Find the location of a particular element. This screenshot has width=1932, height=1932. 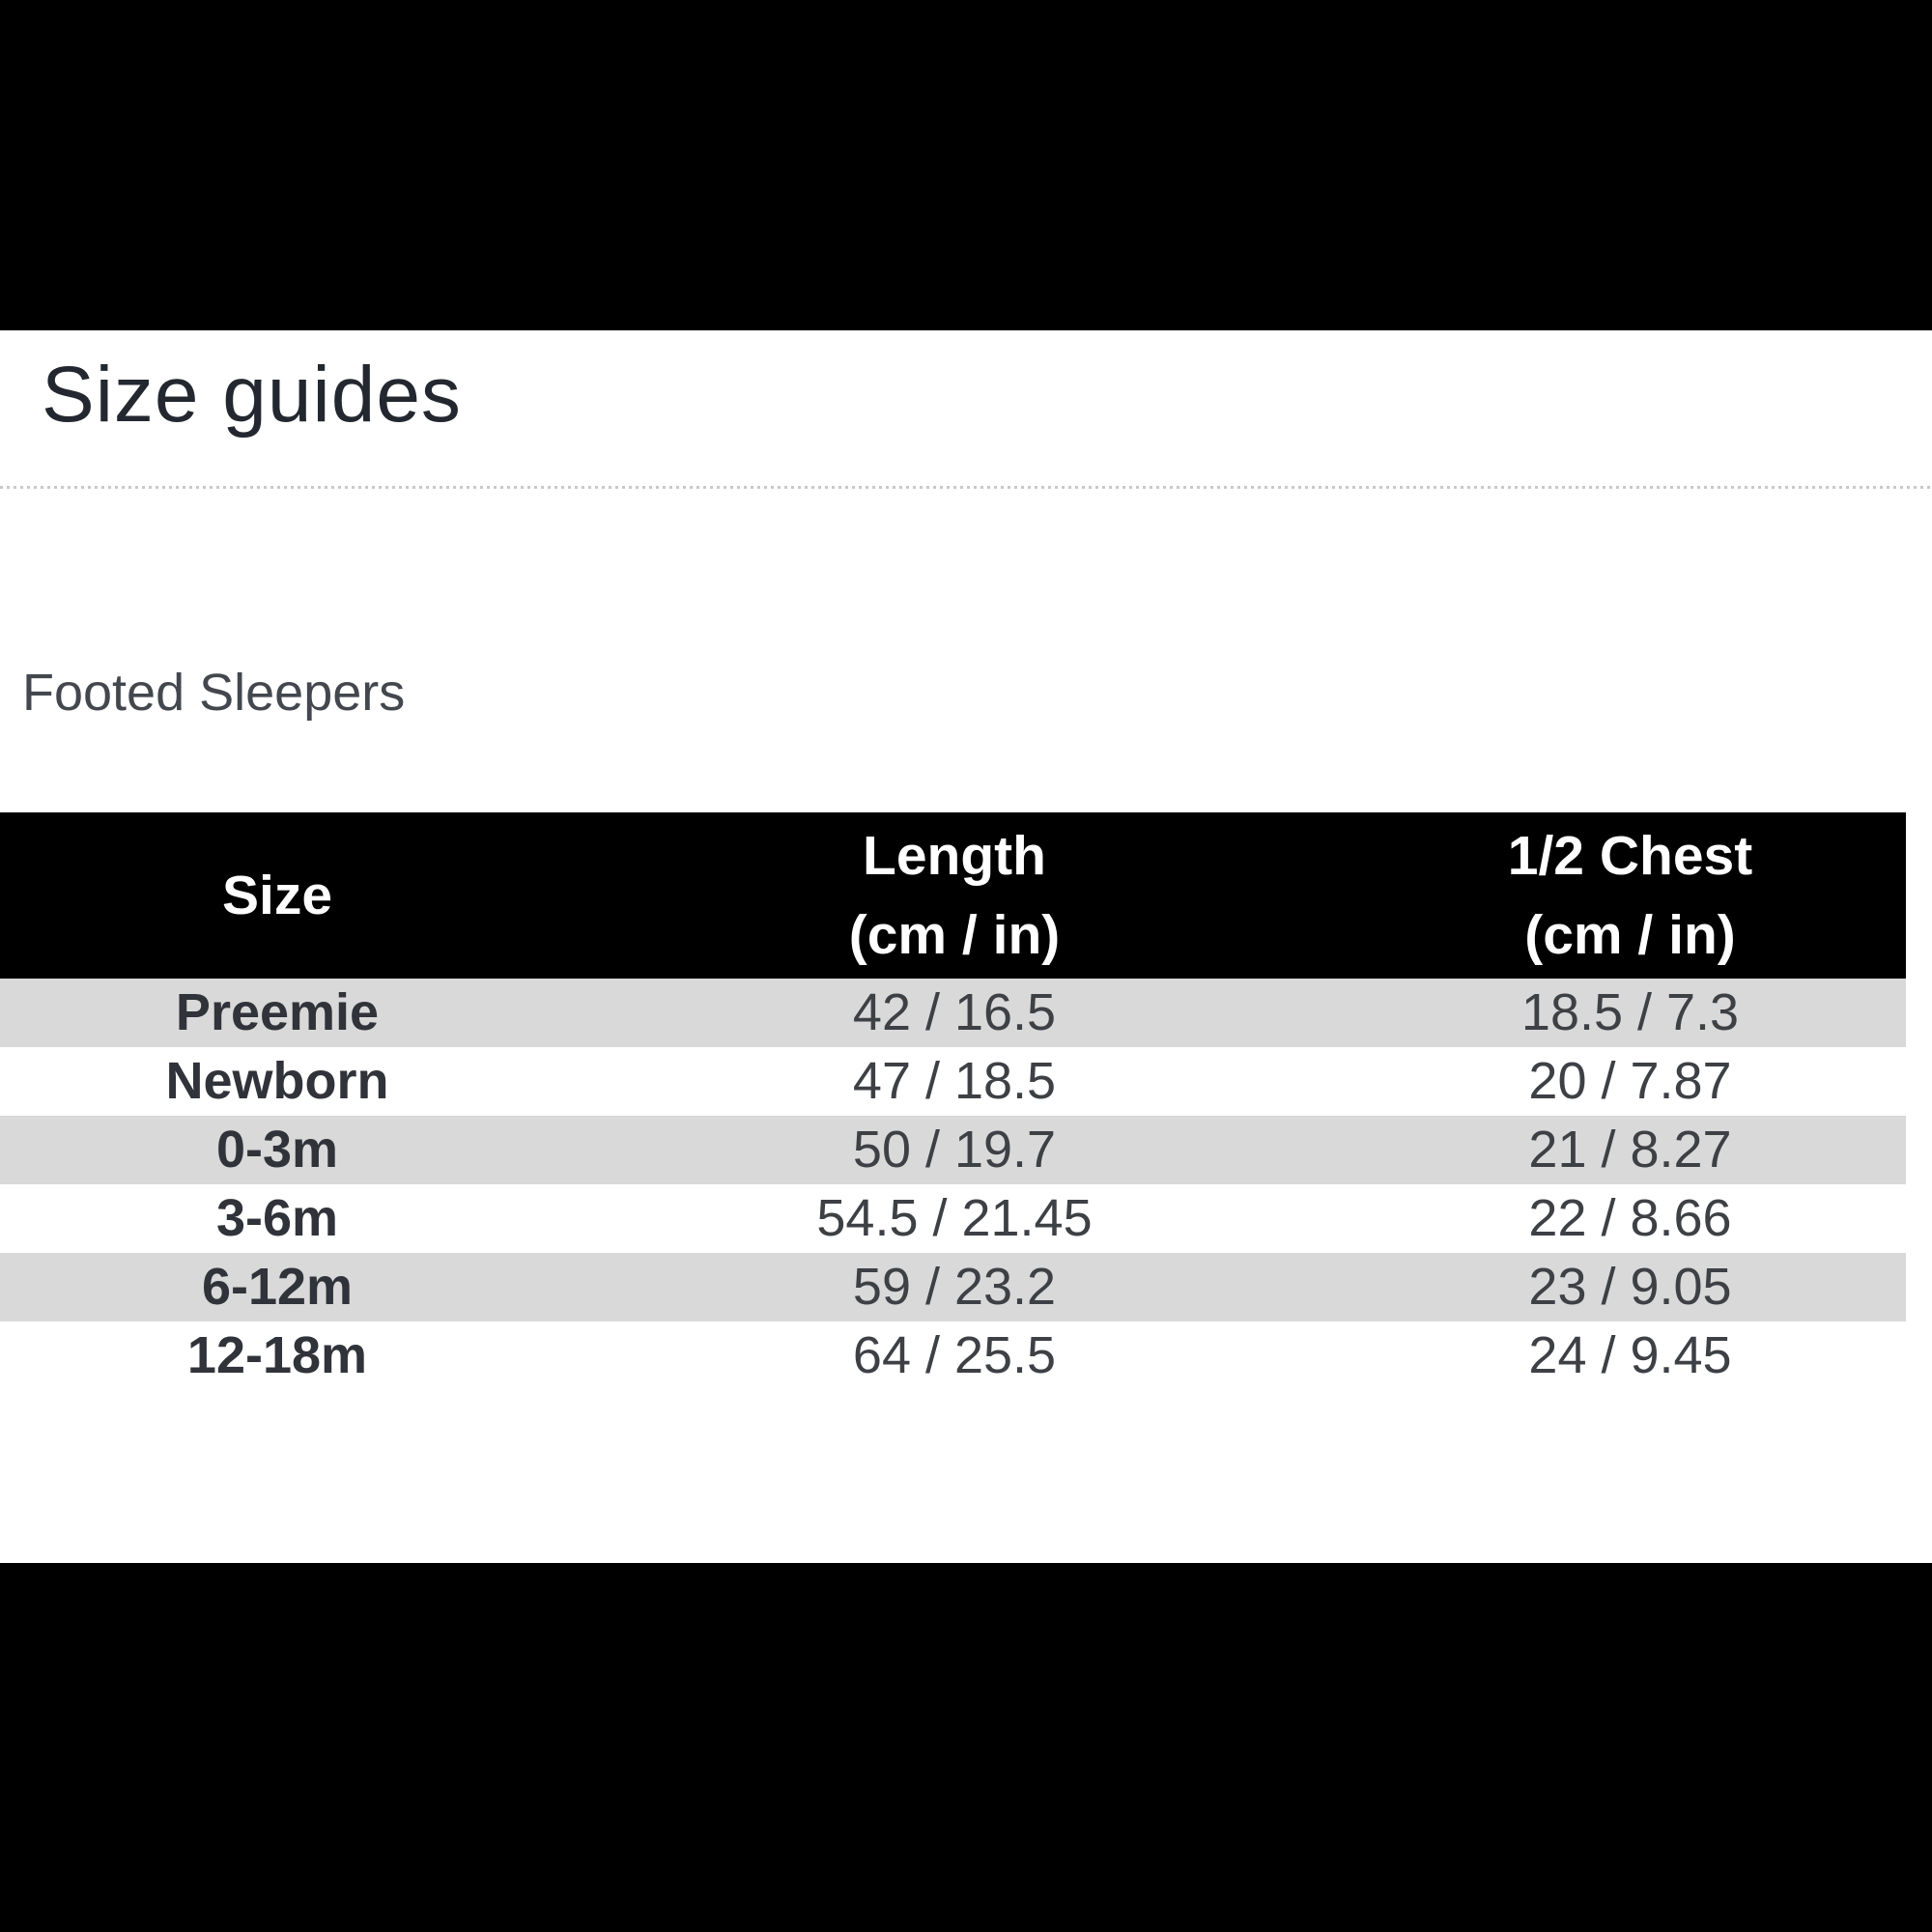

cell-size: 6-12m is located at coordinates (277, 1287).